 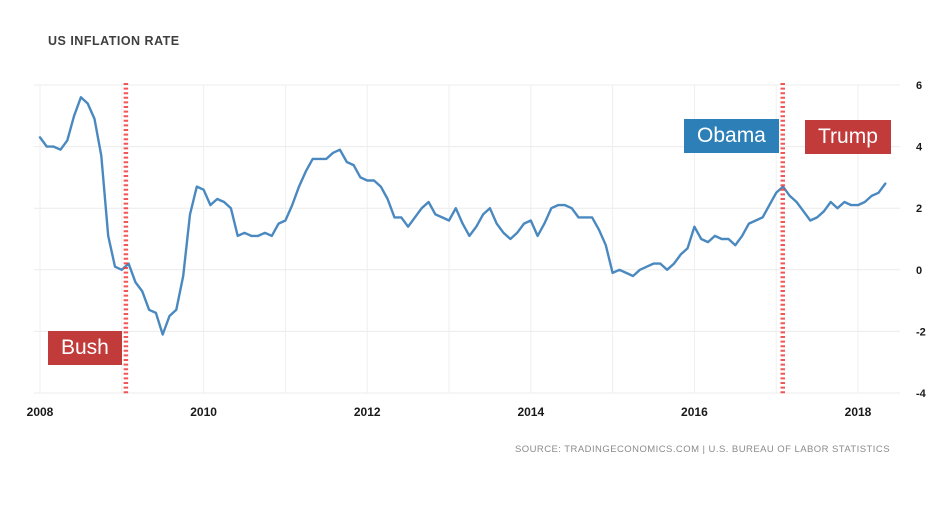 I want to click on chart-title: US INFLATION RATE, so click(x=114, y=41).